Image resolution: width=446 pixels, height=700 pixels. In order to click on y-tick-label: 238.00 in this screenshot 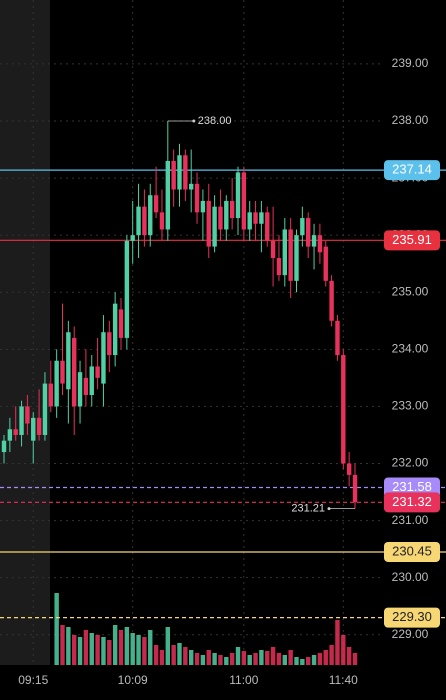, I will do `click(410, 120)`.